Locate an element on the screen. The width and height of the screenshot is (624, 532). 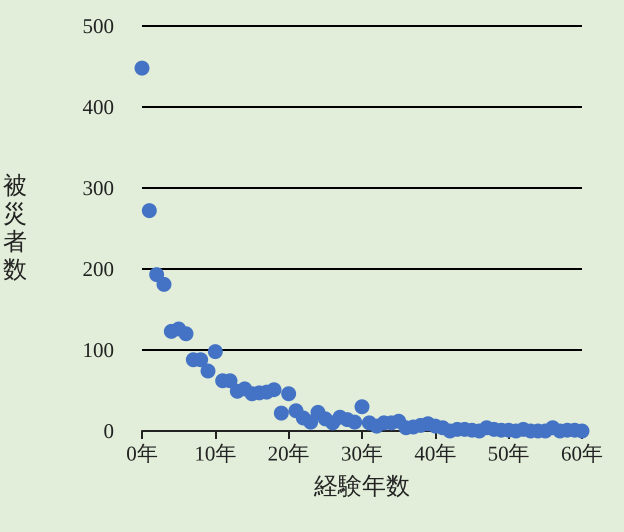
y-tick-label: 200 is located at coordinates (98, 269).